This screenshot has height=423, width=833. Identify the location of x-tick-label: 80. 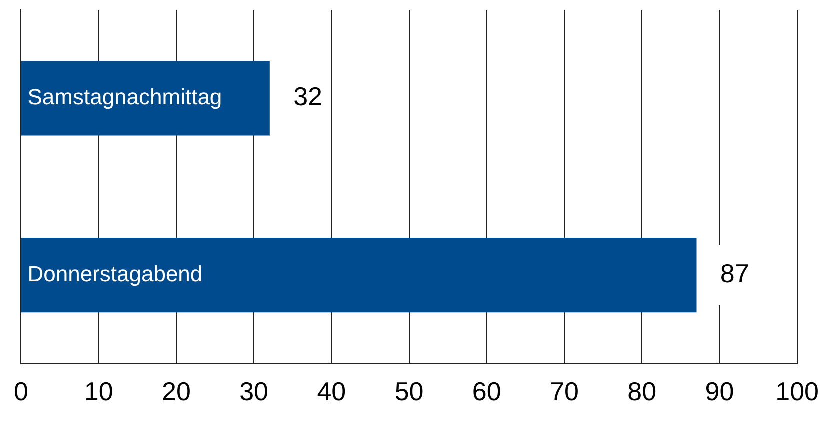
(642, 391).